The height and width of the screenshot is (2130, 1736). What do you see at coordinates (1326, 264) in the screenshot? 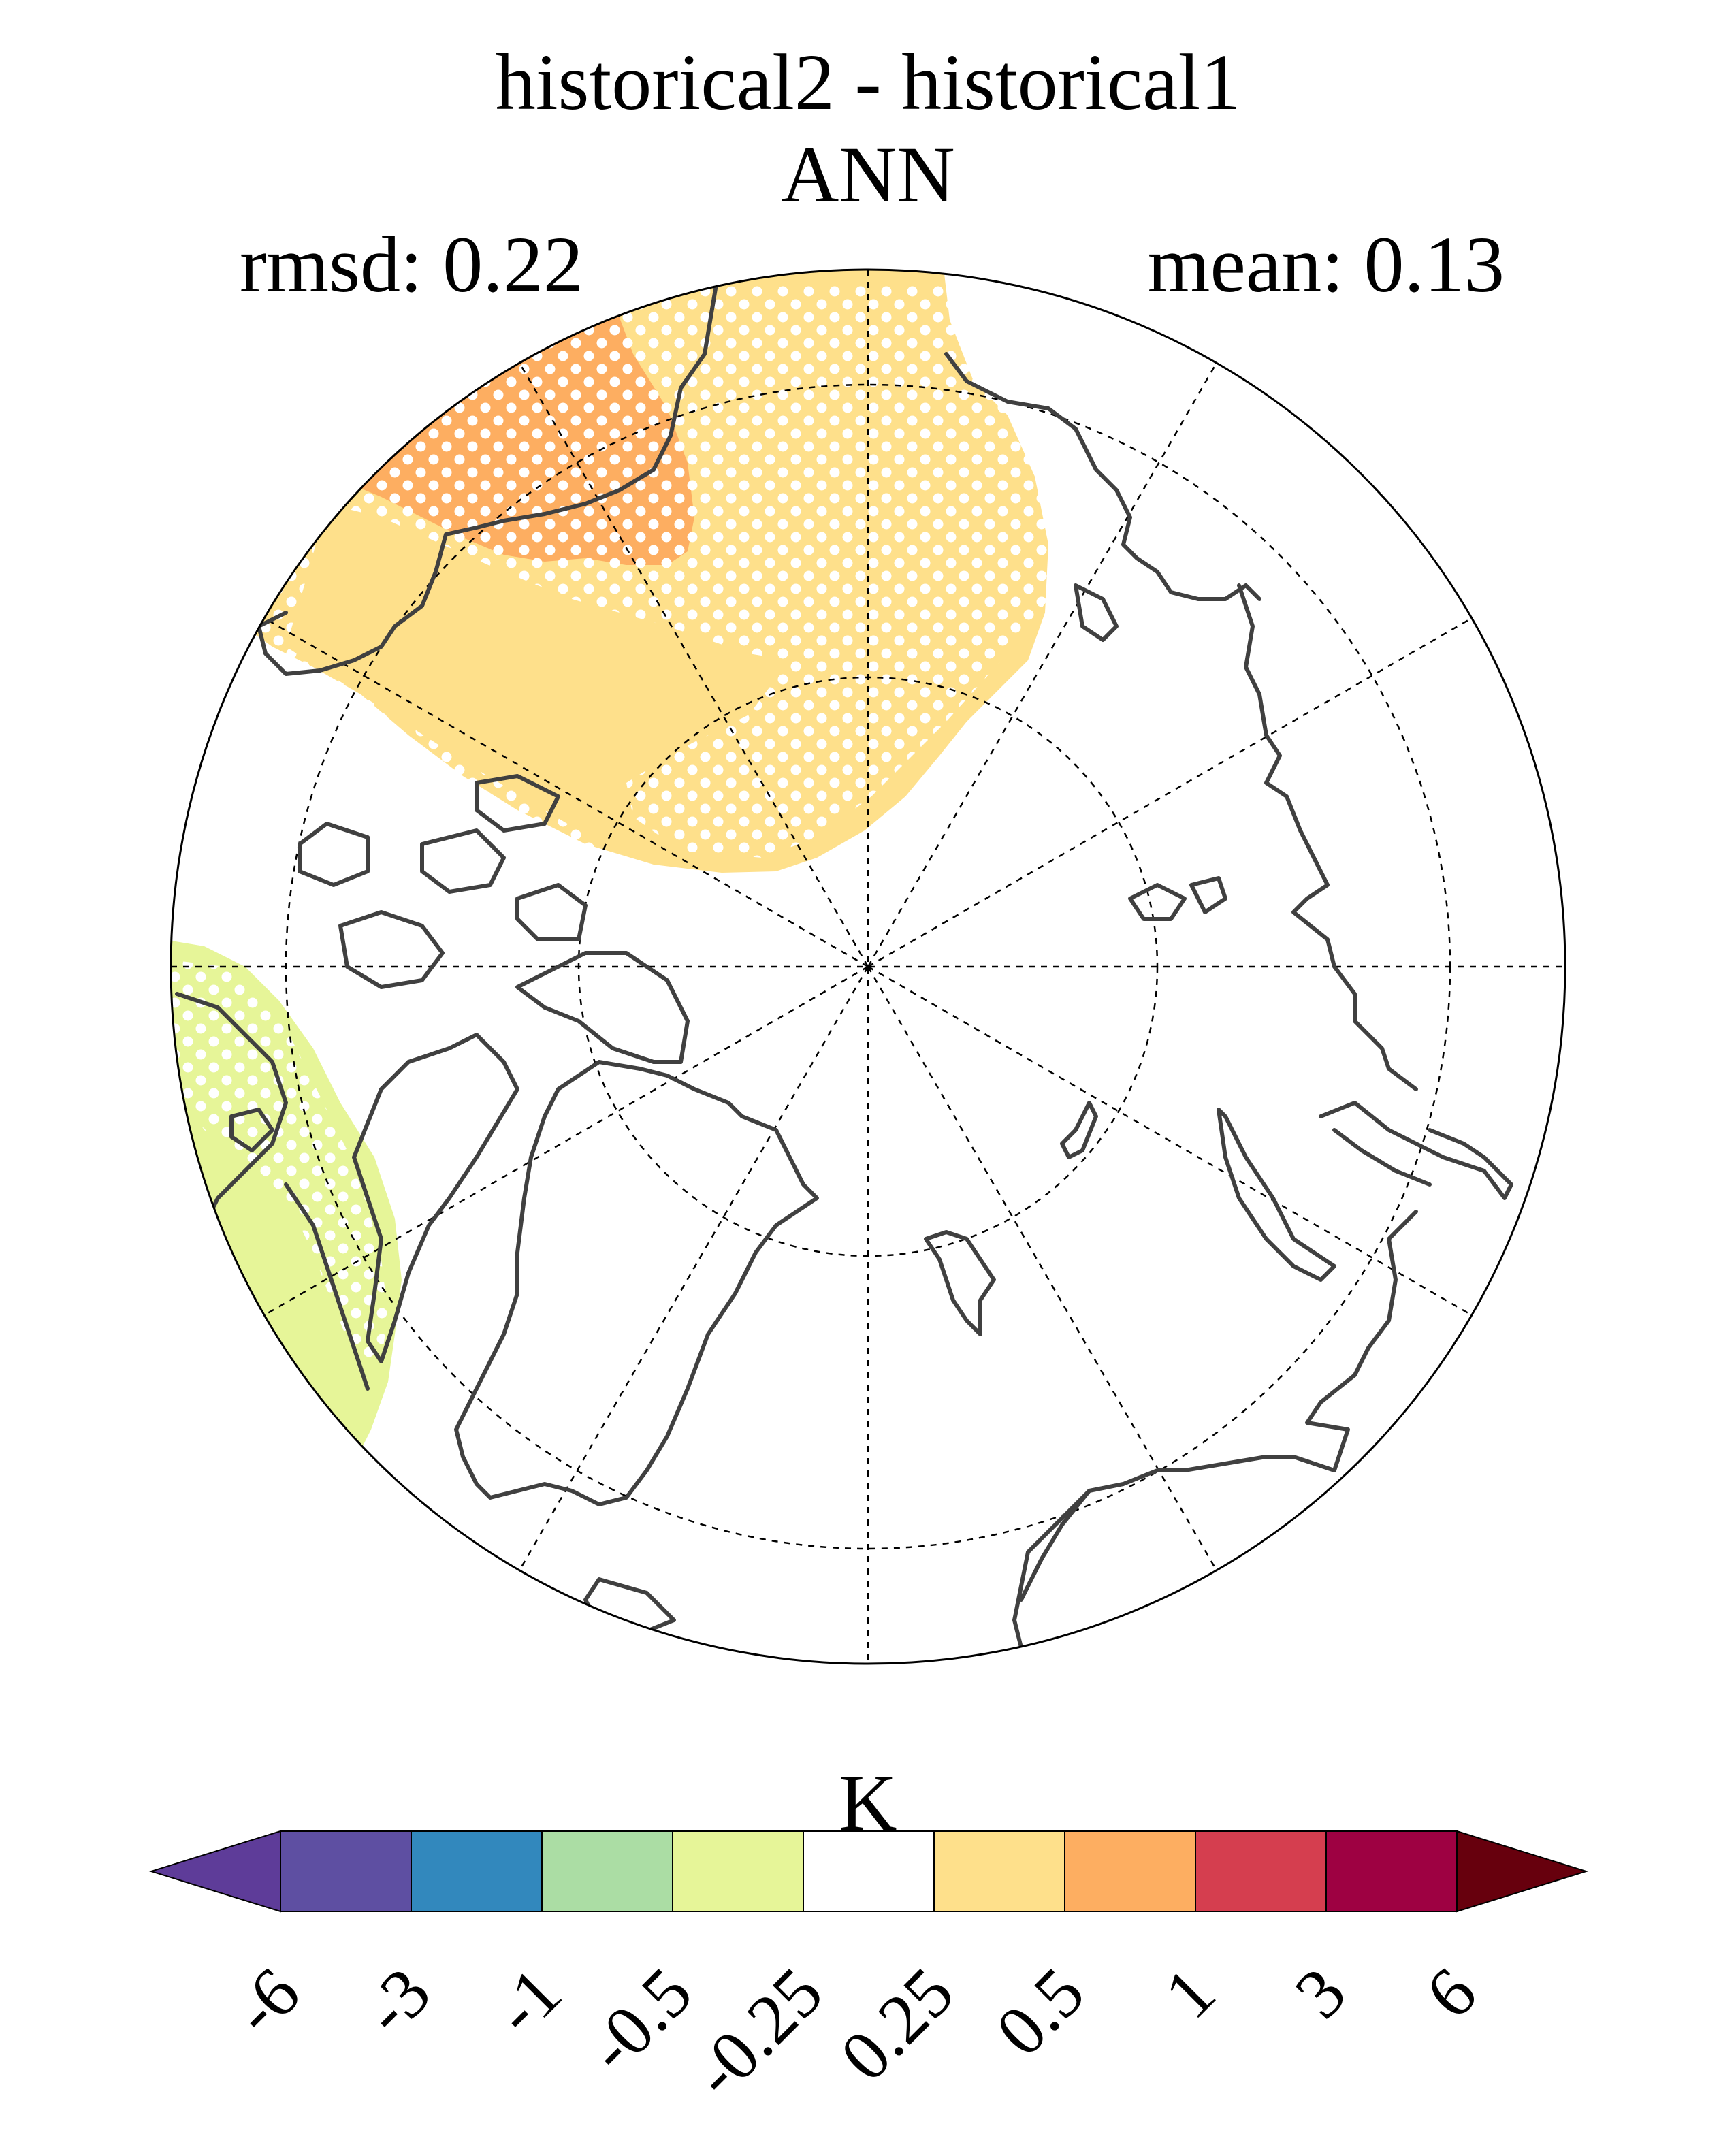
I see `mean-label: mean: 0.13` at bounding box center [1326, 264].